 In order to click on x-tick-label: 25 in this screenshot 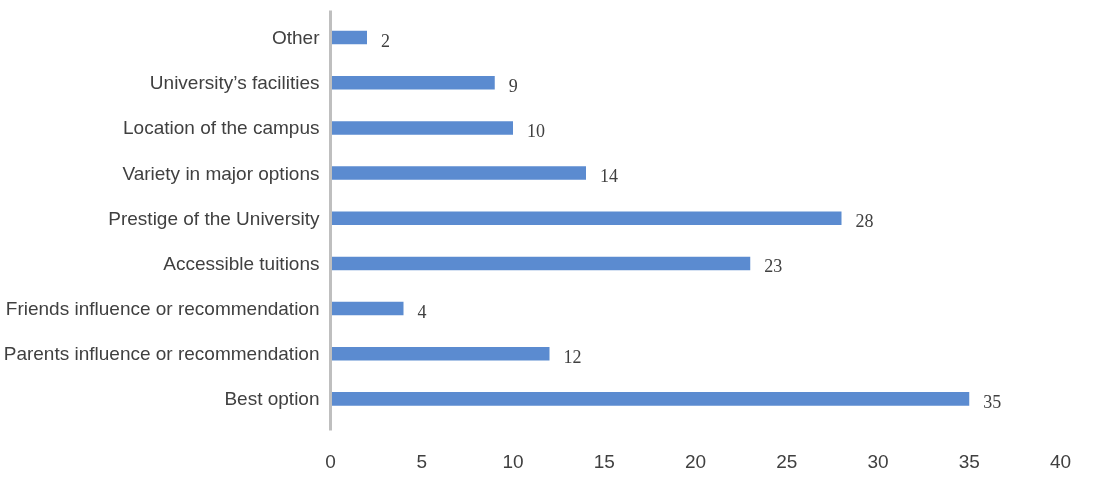, I will do `click(787, 461)`.